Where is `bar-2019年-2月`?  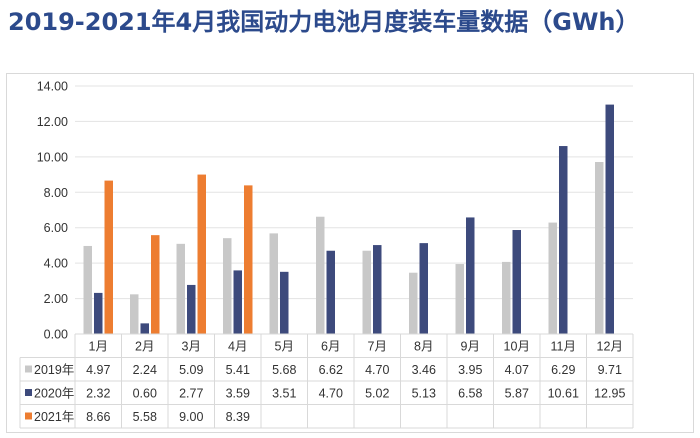 bar-2019年-2月 is located at coordinates (134, 314).